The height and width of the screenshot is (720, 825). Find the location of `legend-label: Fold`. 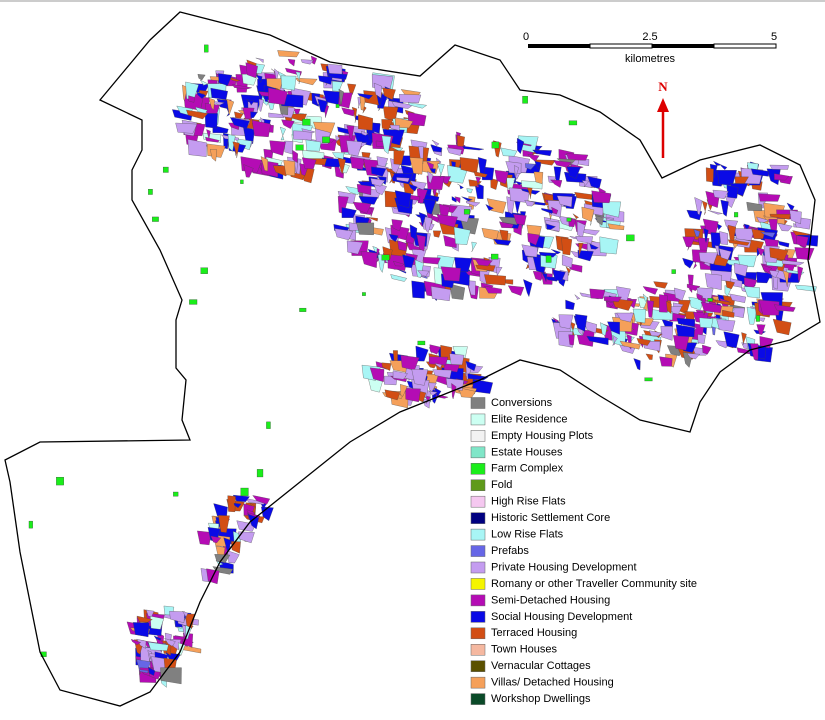

legend-label: Fold is located at coordinates (501, 485).